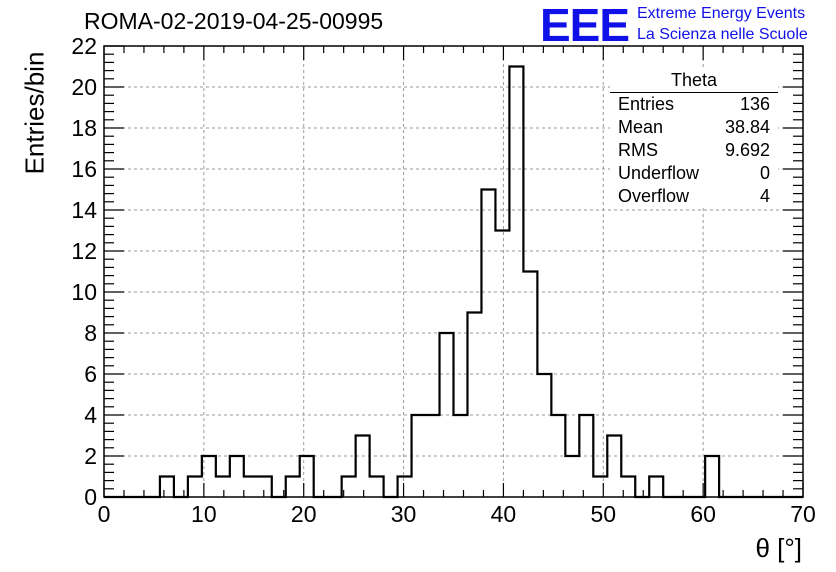 The width and height of the screenshot is (836, 572). I want to click on stats-row-rms: RMS 9.692, so click(694, 150).